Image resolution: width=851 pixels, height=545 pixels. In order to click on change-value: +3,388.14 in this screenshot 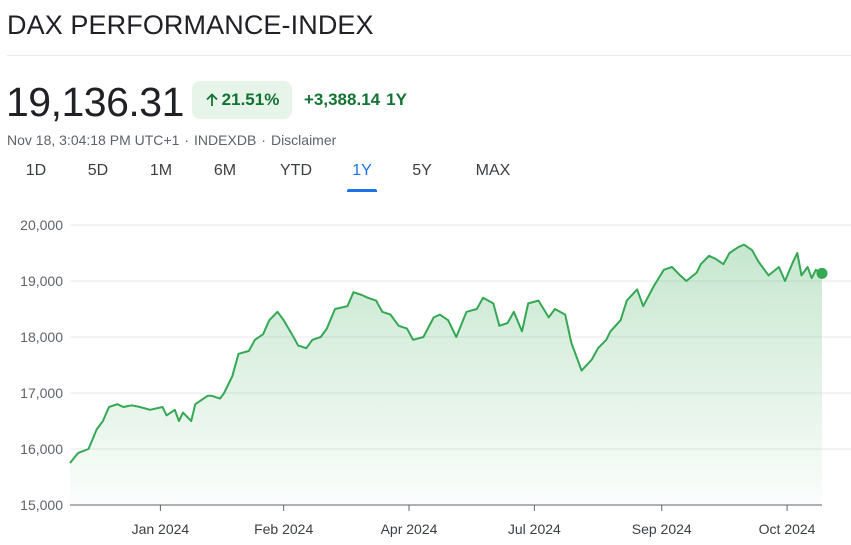, I will do `click(342, 99)`.